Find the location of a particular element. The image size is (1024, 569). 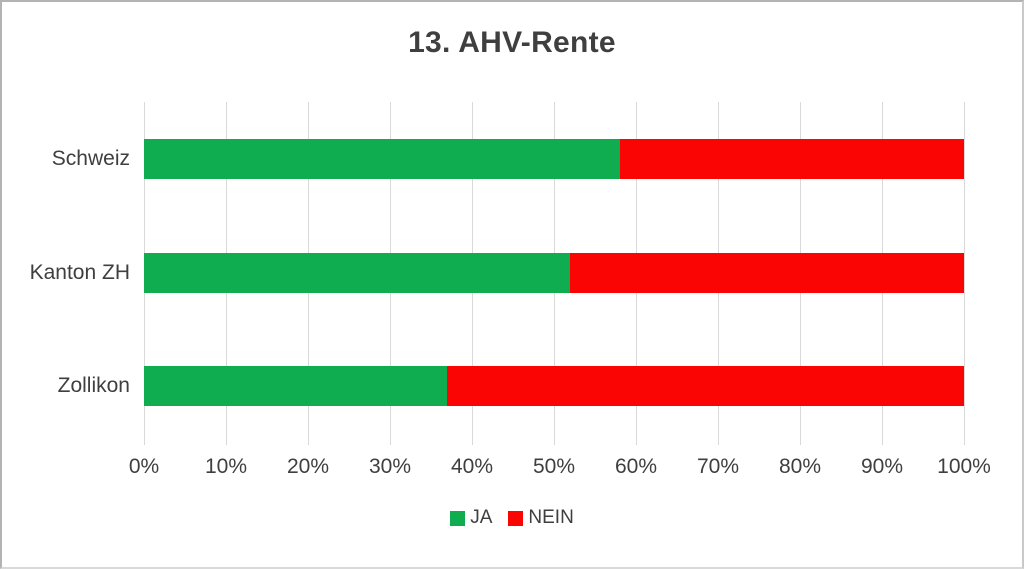

legend-item-nein: NEIN is located at coordinates (541, 518).